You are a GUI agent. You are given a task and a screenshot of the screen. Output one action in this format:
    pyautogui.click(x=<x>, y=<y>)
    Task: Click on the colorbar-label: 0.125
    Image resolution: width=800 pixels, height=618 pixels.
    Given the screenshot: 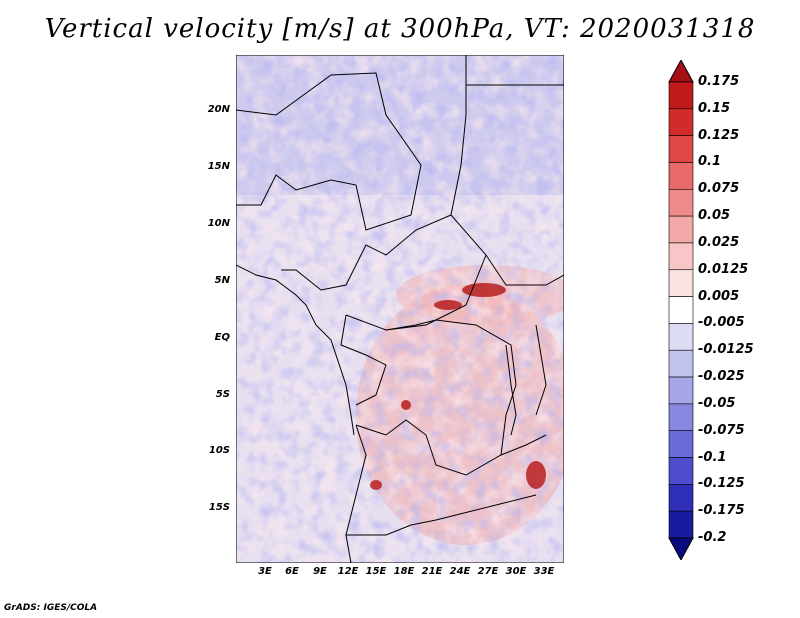 What is the action you would take?
    pyautogui.click(x=719, y=135)
    